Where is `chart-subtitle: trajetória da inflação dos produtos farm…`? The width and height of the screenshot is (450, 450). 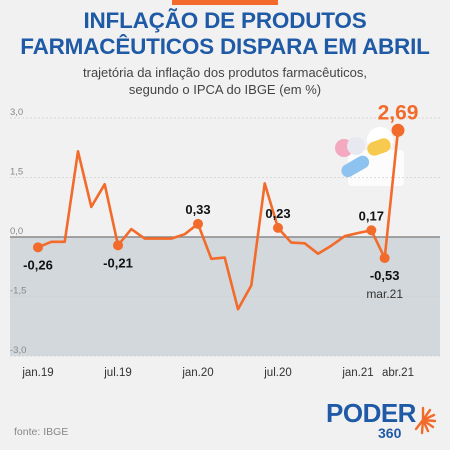 chart-subtitle: trajetória da inflação dos produtos farm… is located at coordinates (225, 81).